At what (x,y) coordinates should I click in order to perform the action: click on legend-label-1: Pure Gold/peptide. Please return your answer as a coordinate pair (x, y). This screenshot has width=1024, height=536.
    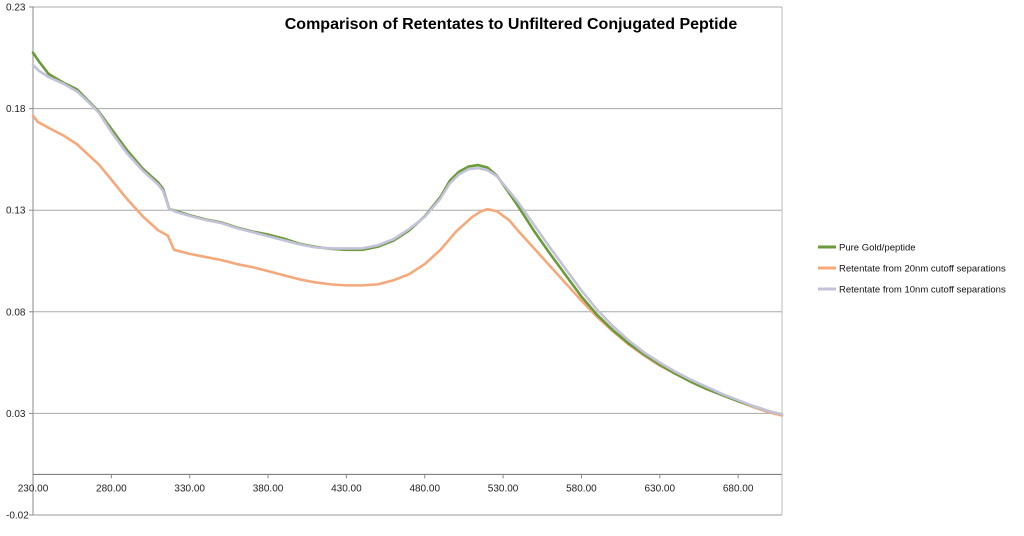
    Looking at the image, I should click on (877, 248).